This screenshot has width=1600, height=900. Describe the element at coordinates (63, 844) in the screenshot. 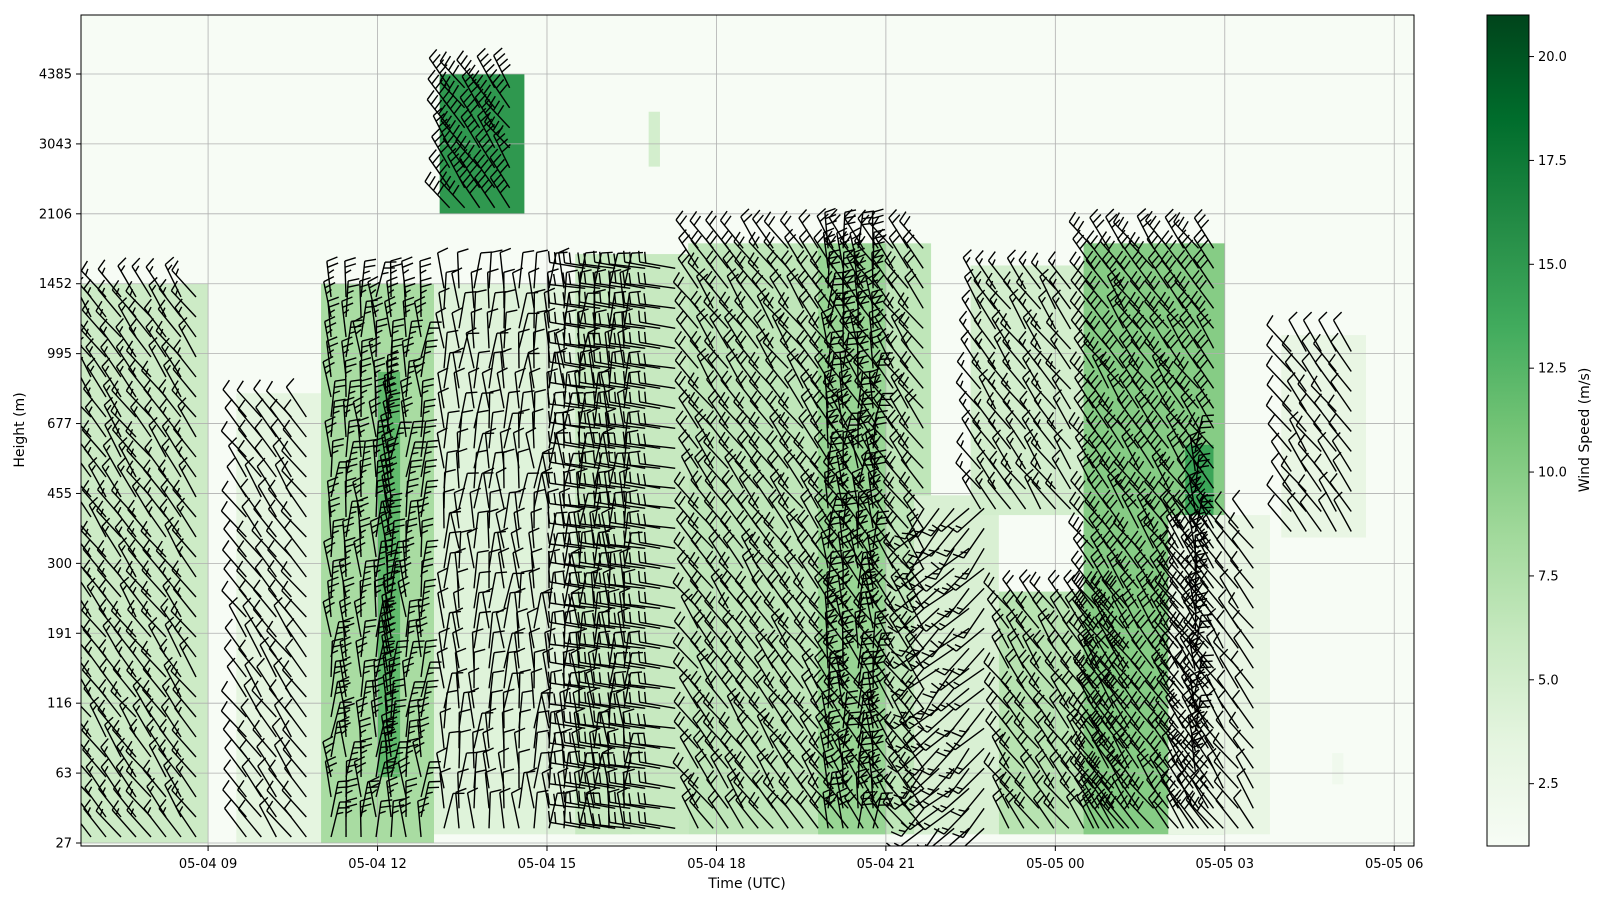

I see `y-tick-label: 27` at that location.